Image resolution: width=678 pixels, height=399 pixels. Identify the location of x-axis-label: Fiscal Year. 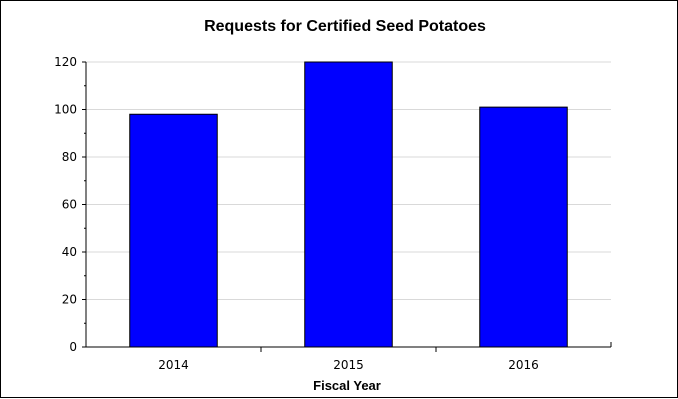
(347, 385).